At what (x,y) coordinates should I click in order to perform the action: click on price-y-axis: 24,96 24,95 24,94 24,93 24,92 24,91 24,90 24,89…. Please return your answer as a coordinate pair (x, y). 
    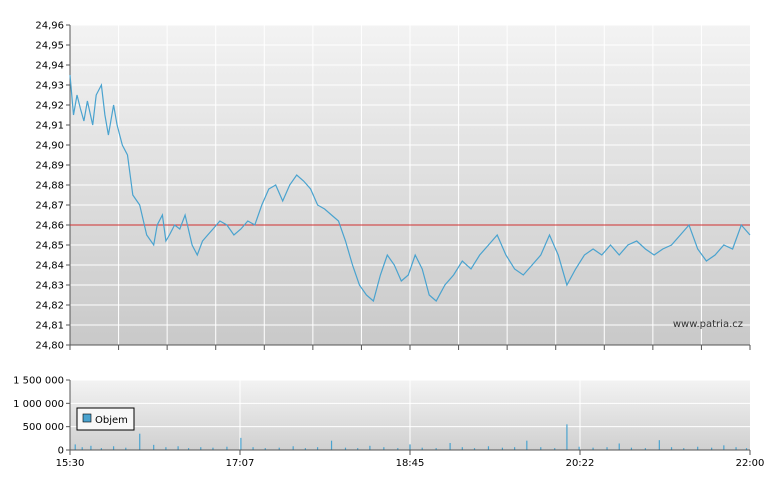
    Looking at the image, I should click on (52, 186).